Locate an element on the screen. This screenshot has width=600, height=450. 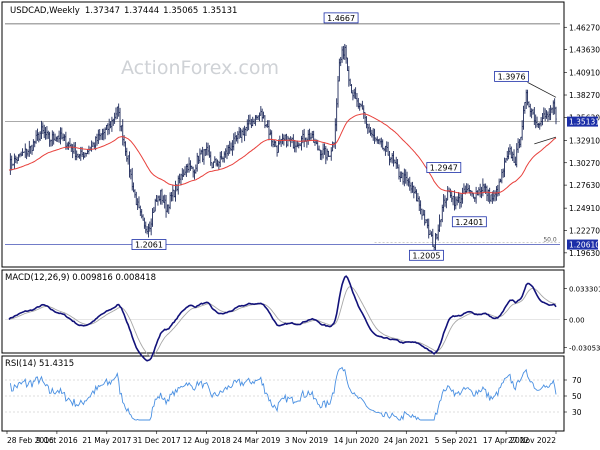
price-axis-label: 1.43630 is located at coordinates (584, 50).